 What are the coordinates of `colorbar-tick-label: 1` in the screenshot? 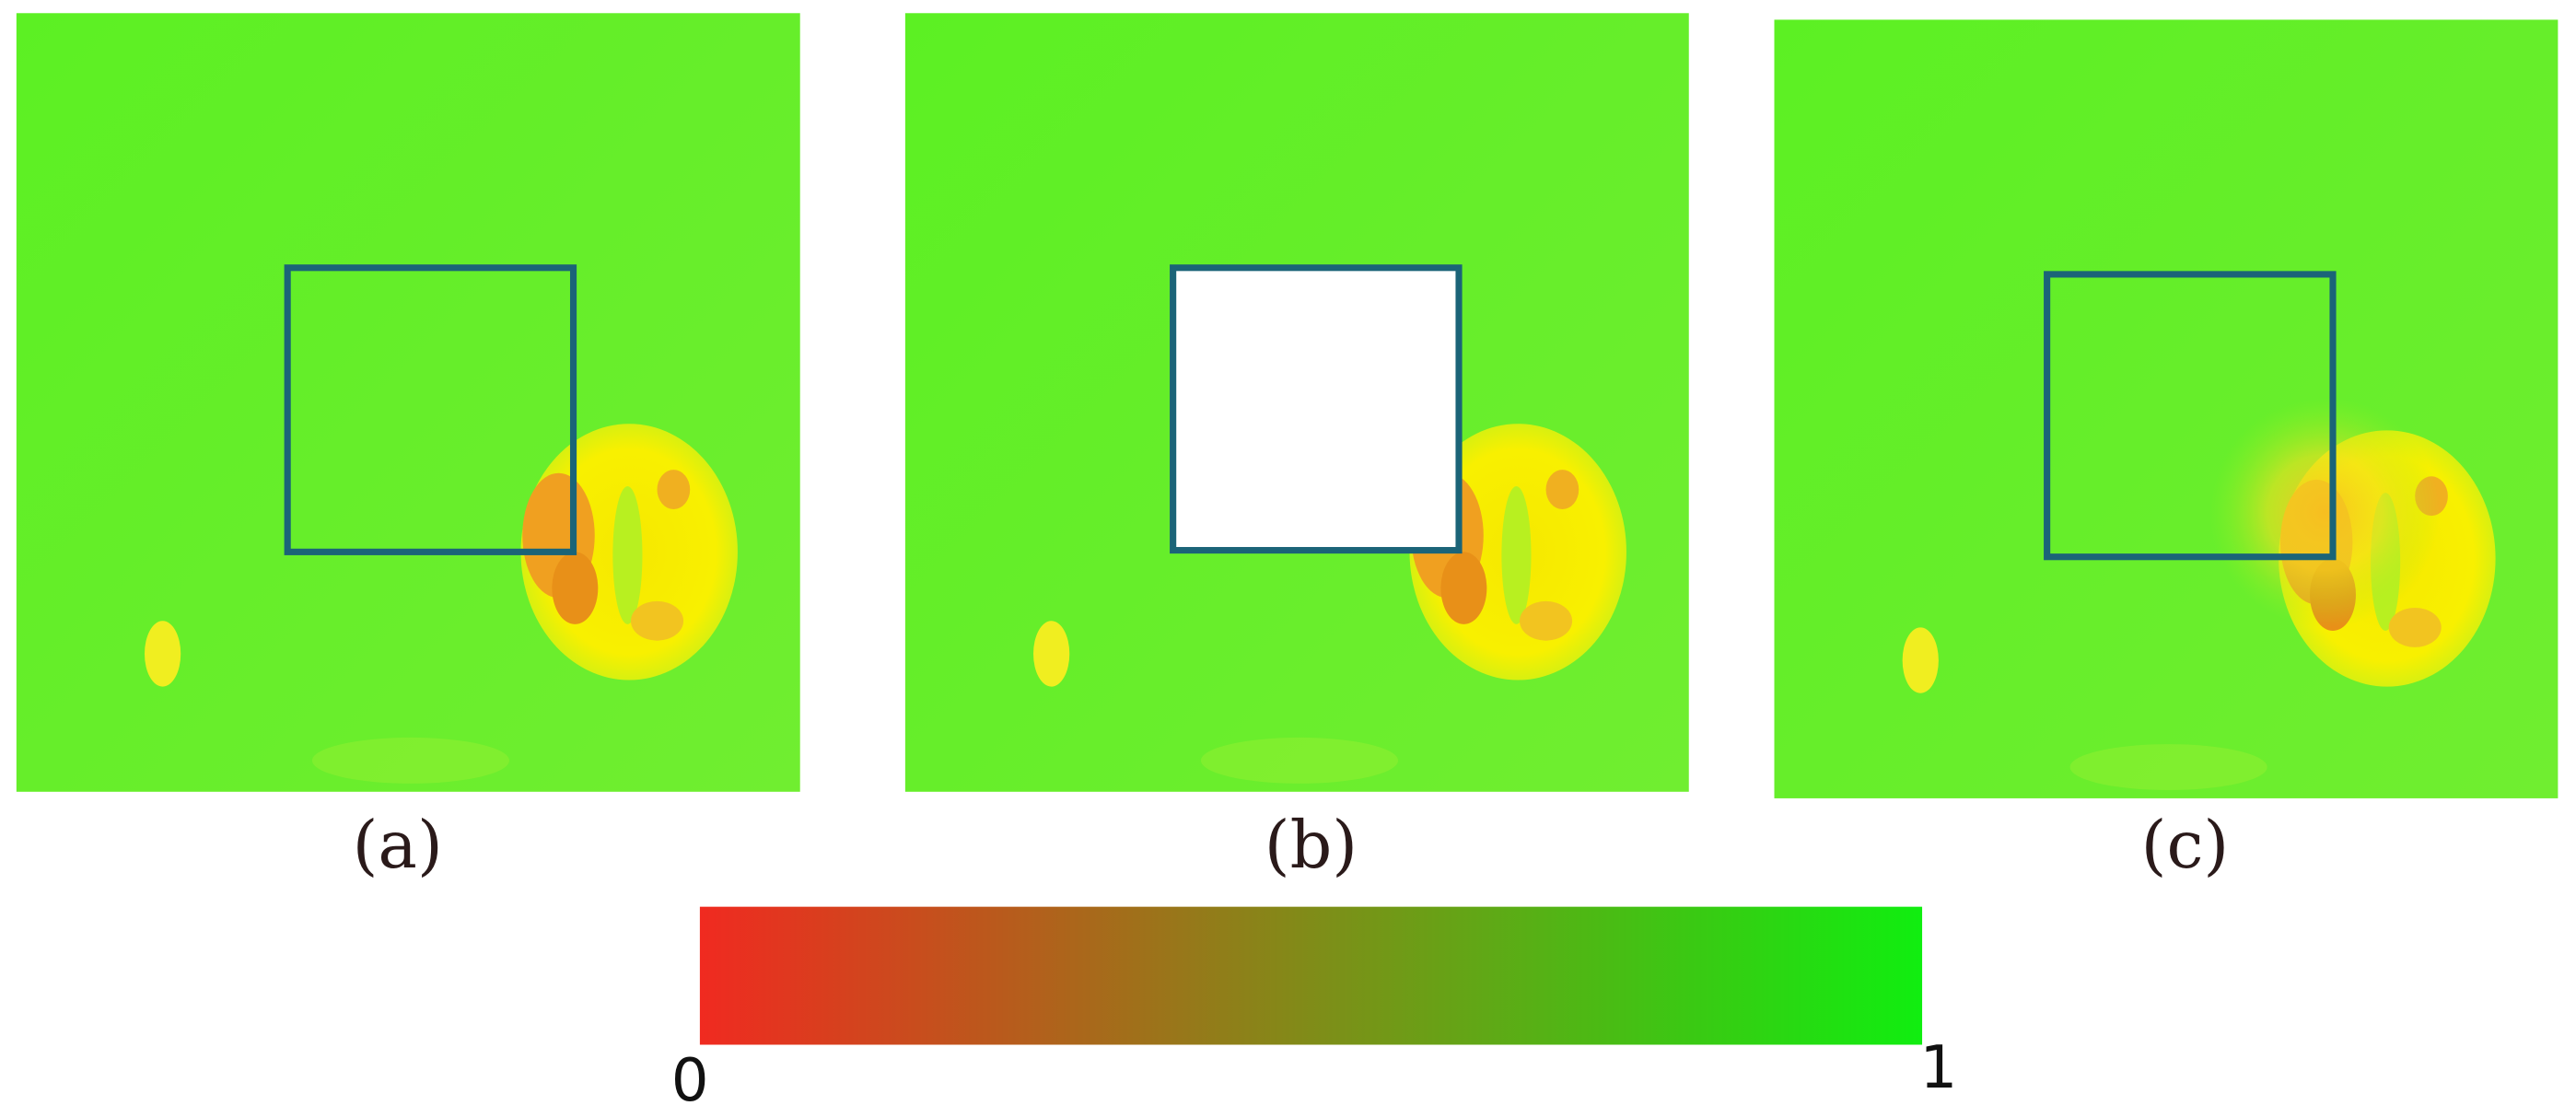 It's located at (1938, 1067).